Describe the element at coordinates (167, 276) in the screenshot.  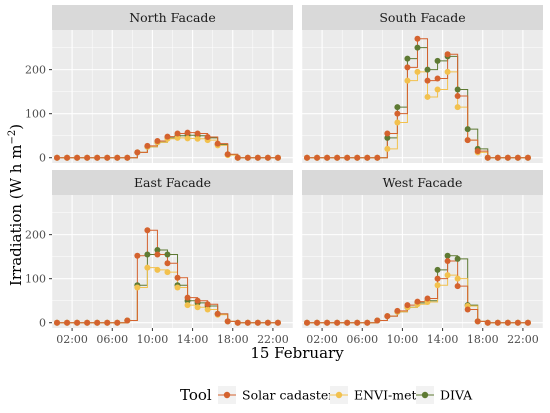
I see `series-line-solar-cadaster` at that location.